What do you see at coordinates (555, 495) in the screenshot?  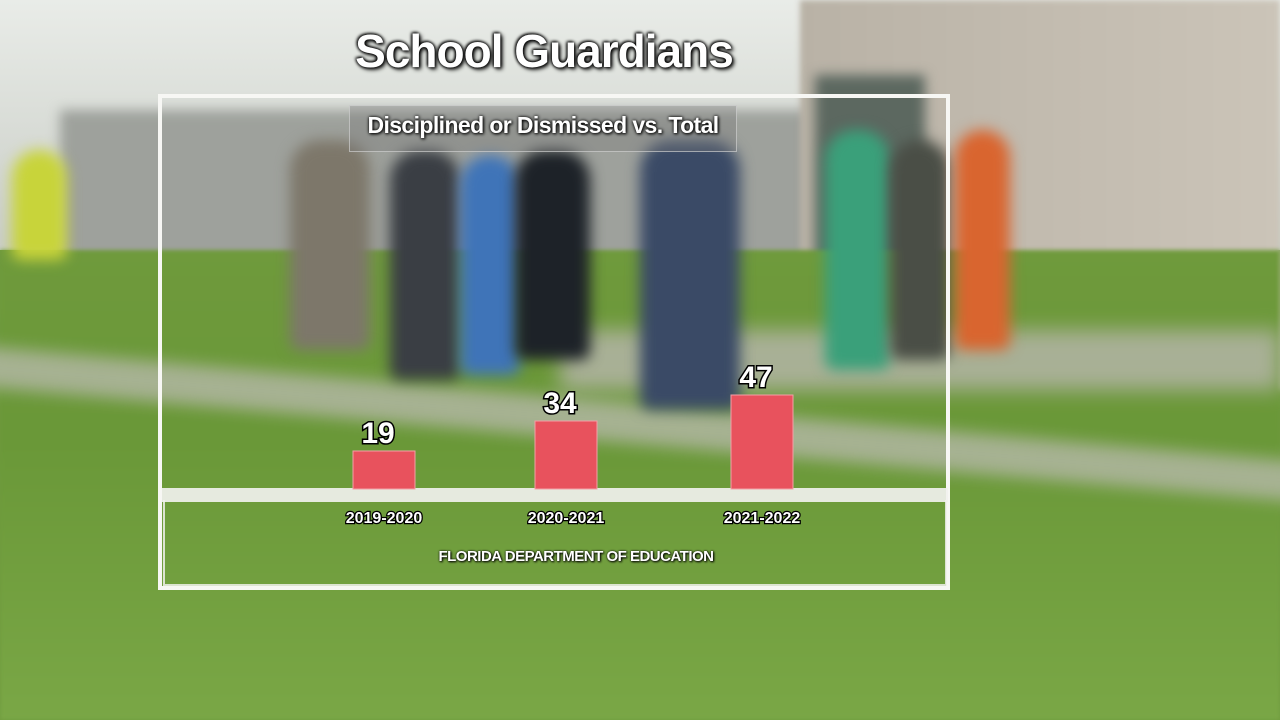 I see `baseline-bar` at bounding box center [555, 495].